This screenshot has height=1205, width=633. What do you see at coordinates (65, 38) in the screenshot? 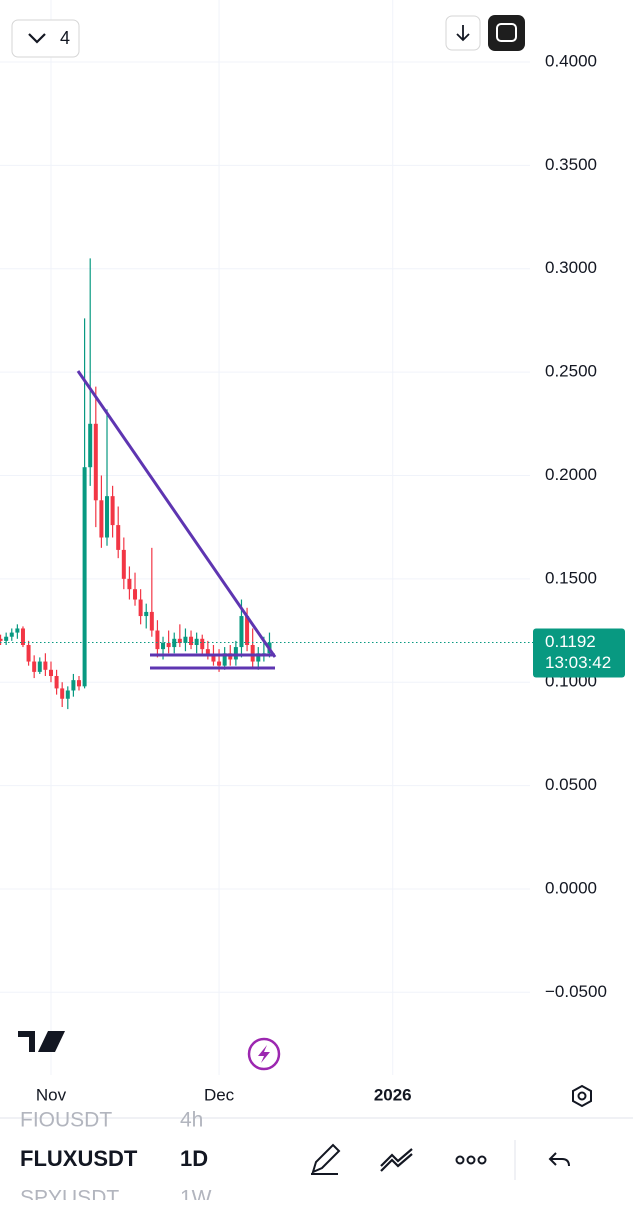
I see `interval-count: 4` at bounding box center [65, 38].